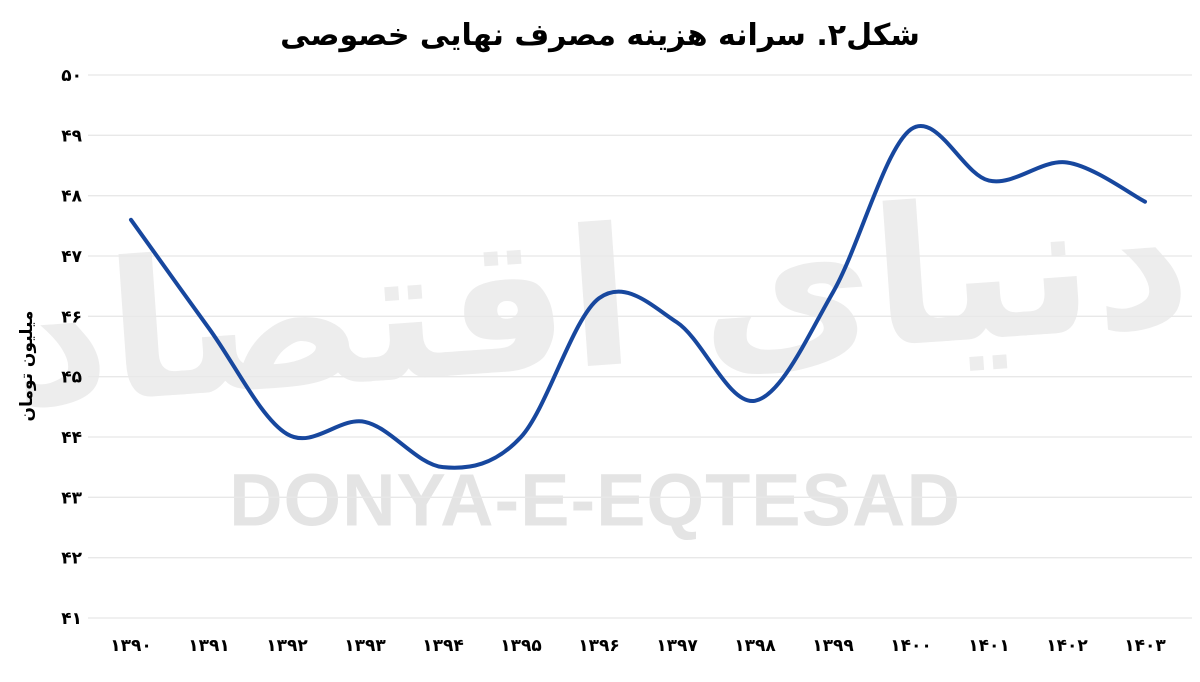 The height and width of the screenshot is (682, 1200). I want to click on x-tick-label-1391: ۱۳۹۱, so click(209, 646).